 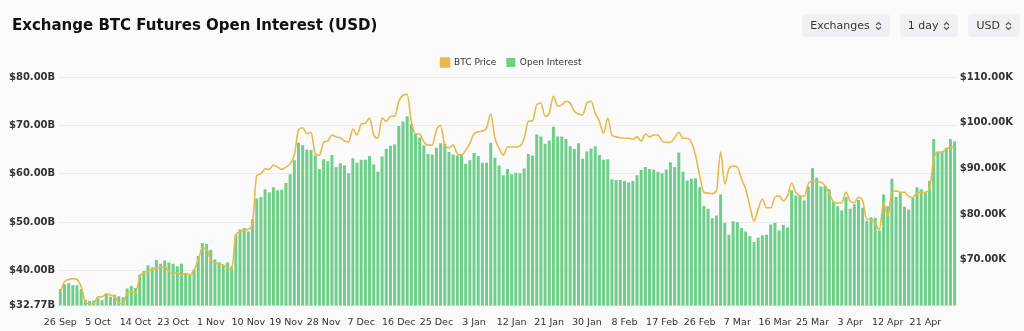 I want to click on x-tick-label: 3 Apr, so click(x=850, y=321).